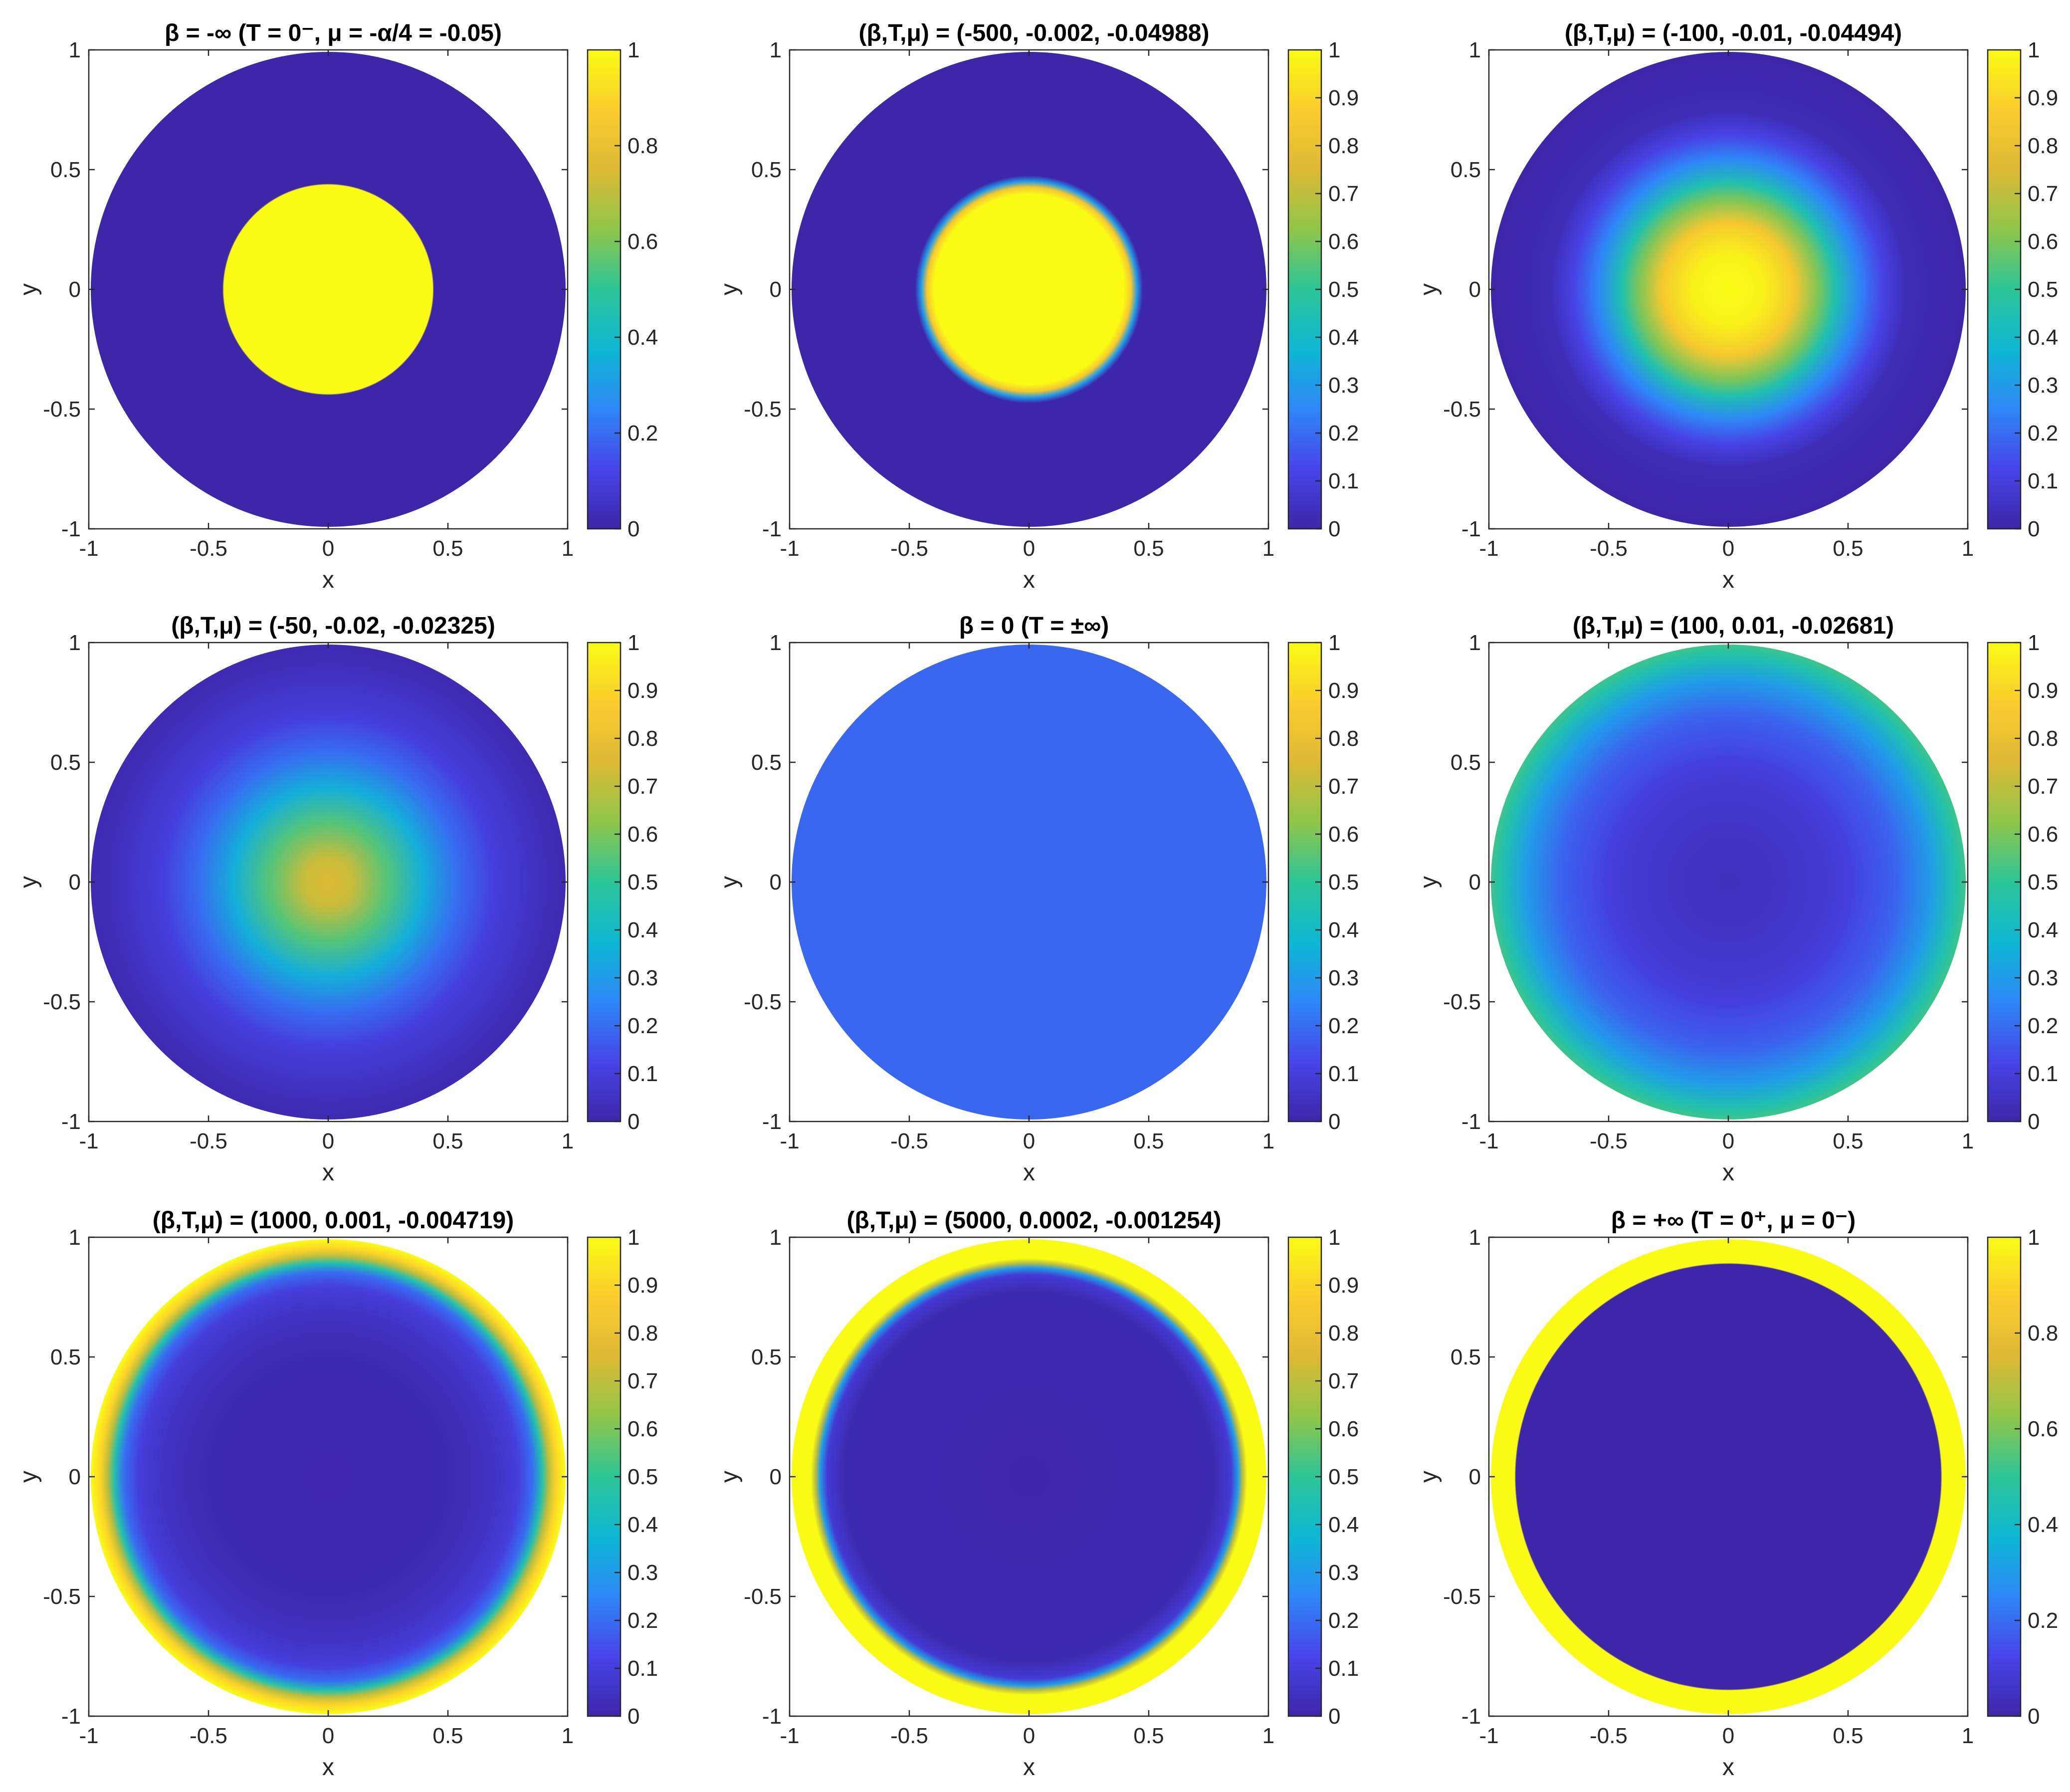 Image resolution: width=2070 pixels, height=1792 pixels. Describe the element at coordinates (1034, 626) in the screenshot. I see `subplot-title: β = 0 (T = ±∞)` at that location.